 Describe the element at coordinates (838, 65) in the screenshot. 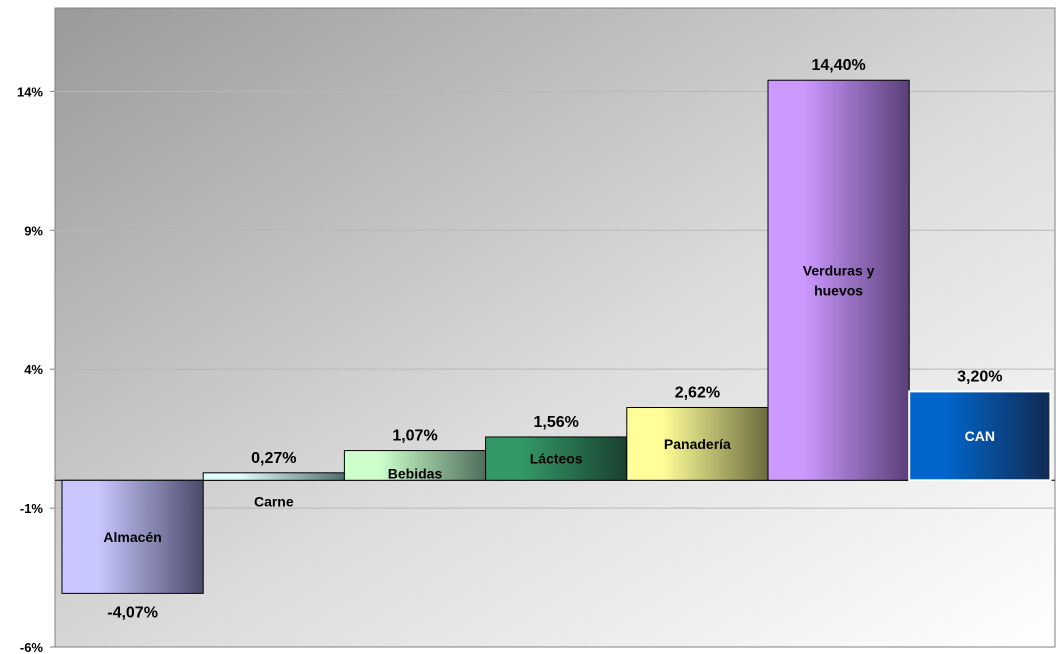

I see `value-label: 14,40%` at that location.